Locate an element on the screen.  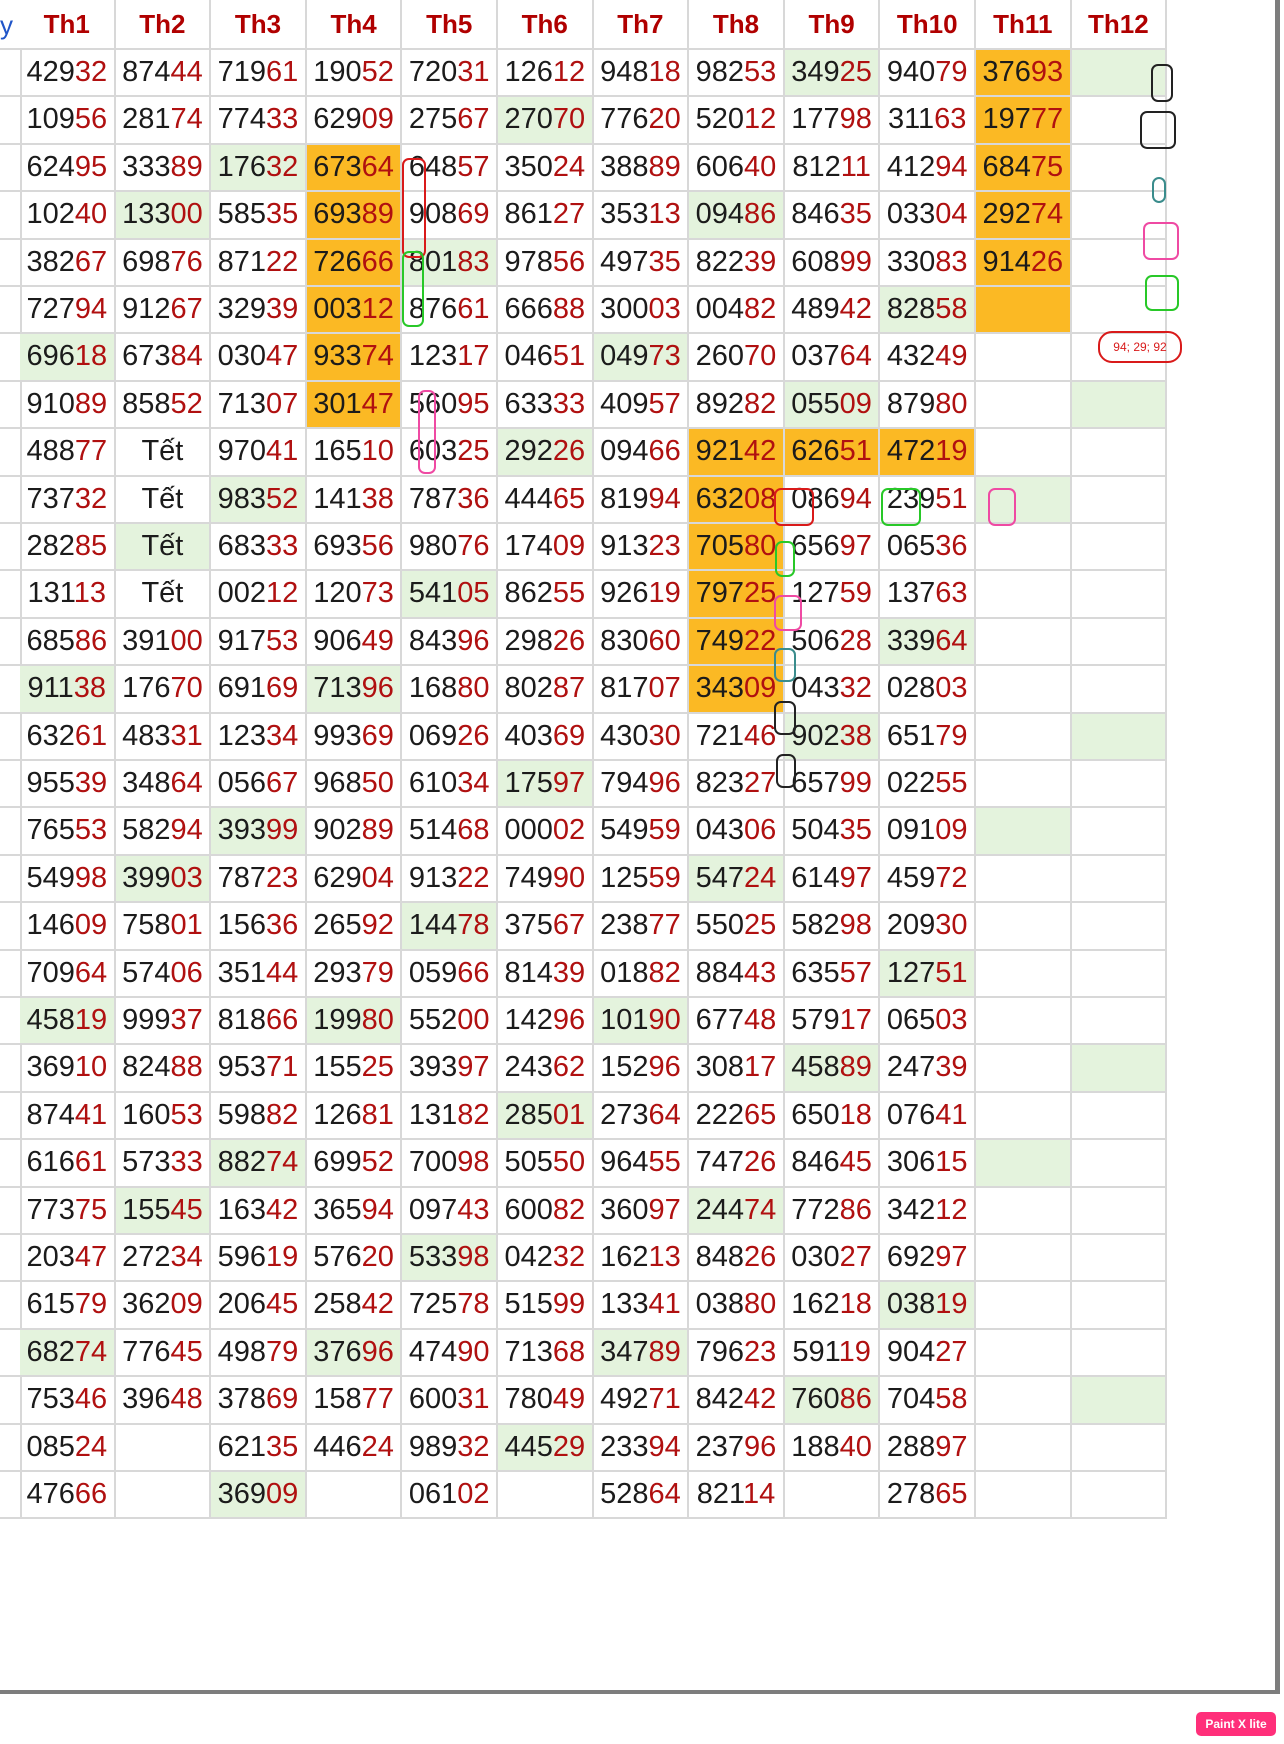
result-cell: 66688 is located at coordinates (546, 311).